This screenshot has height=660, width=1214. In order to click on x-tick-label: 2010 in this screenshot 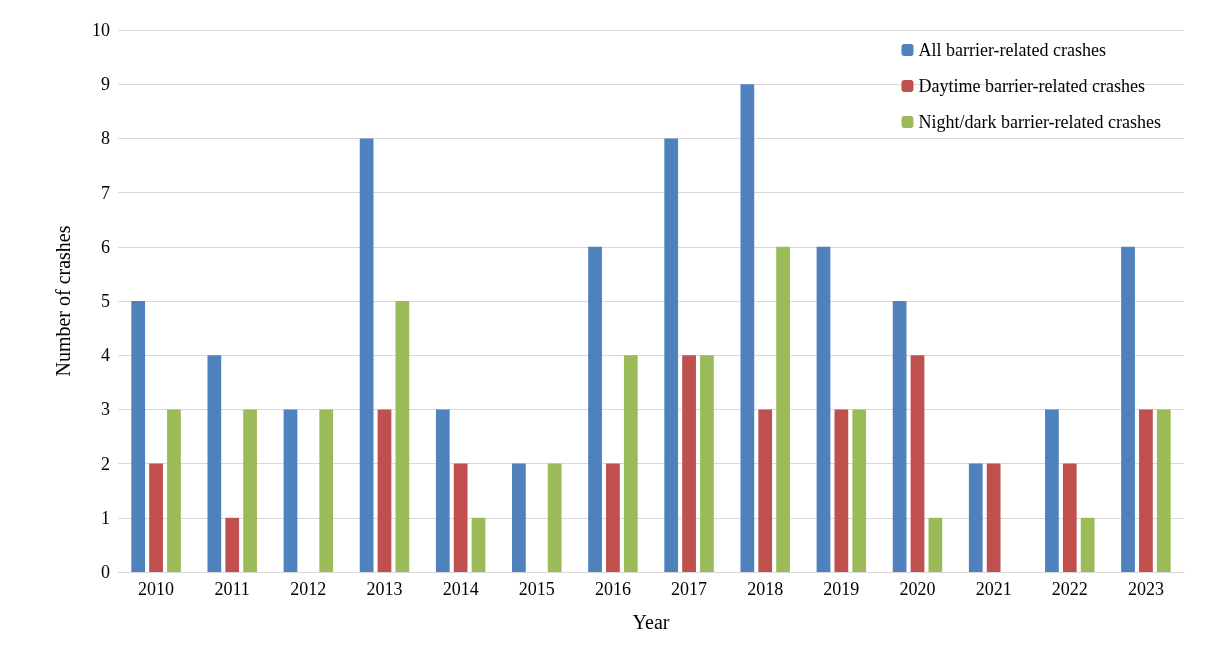, I will do `click(156, 589)`.